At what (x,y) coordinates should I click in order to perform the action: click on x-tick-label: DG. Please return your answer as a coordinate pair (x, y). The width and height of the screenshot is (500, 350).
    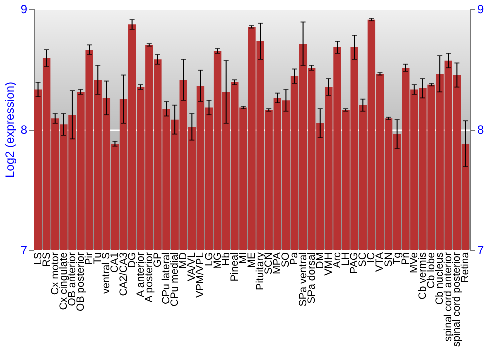
    Looking at the image, I should click on (132, 260).